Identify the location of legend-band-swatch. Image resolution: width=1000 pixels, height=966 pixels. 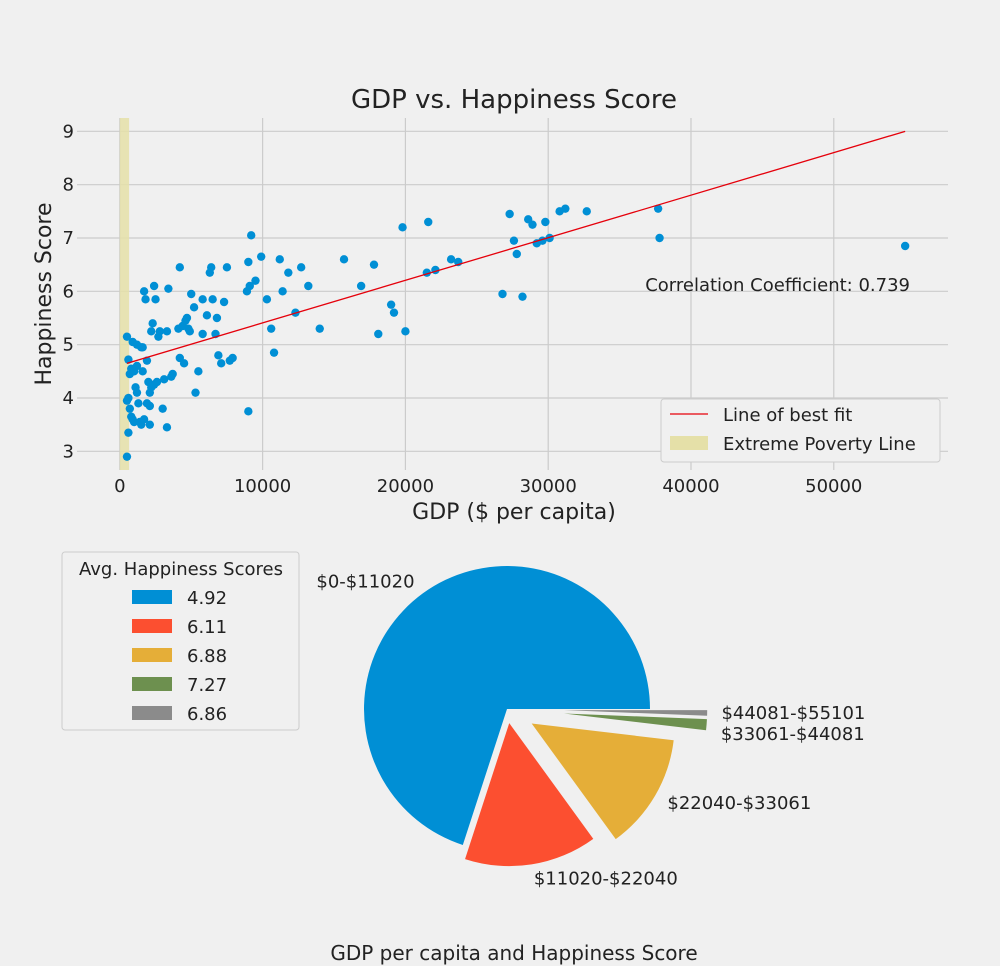
(689, 443).